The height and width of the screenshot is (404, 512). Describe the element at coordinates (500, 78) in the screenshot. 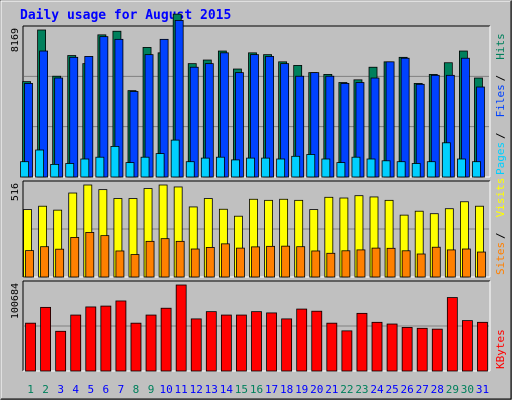

I see `panel-hits-right-label-sep-1: /` at that location.